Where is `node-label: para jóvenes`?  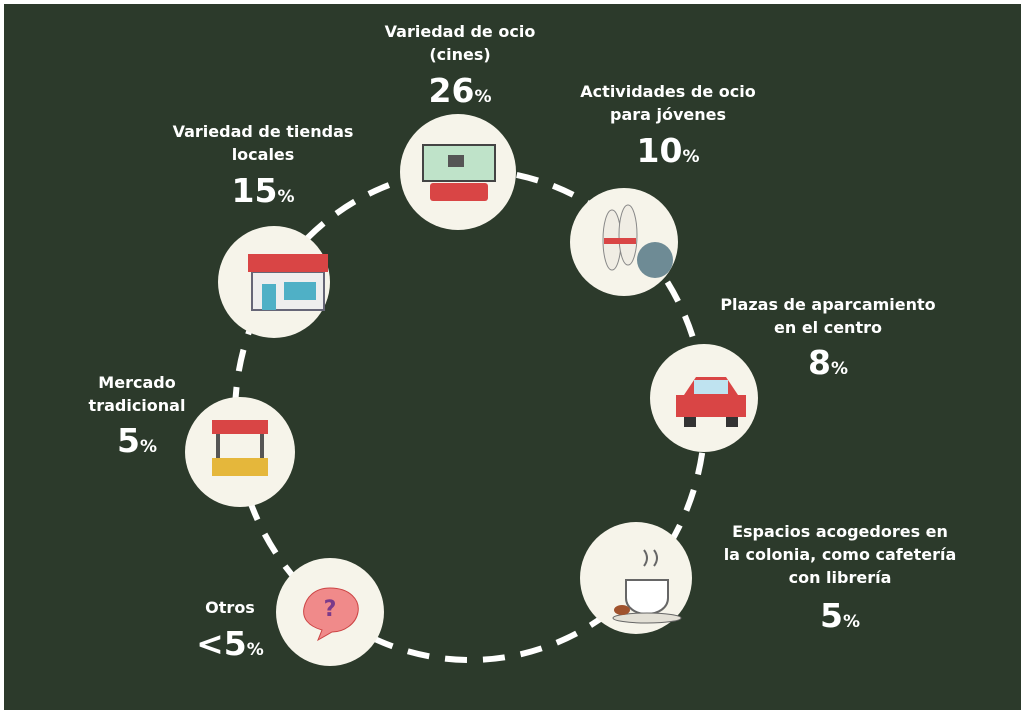
node-label: para jóvenes is located at coordinates (668, 114).